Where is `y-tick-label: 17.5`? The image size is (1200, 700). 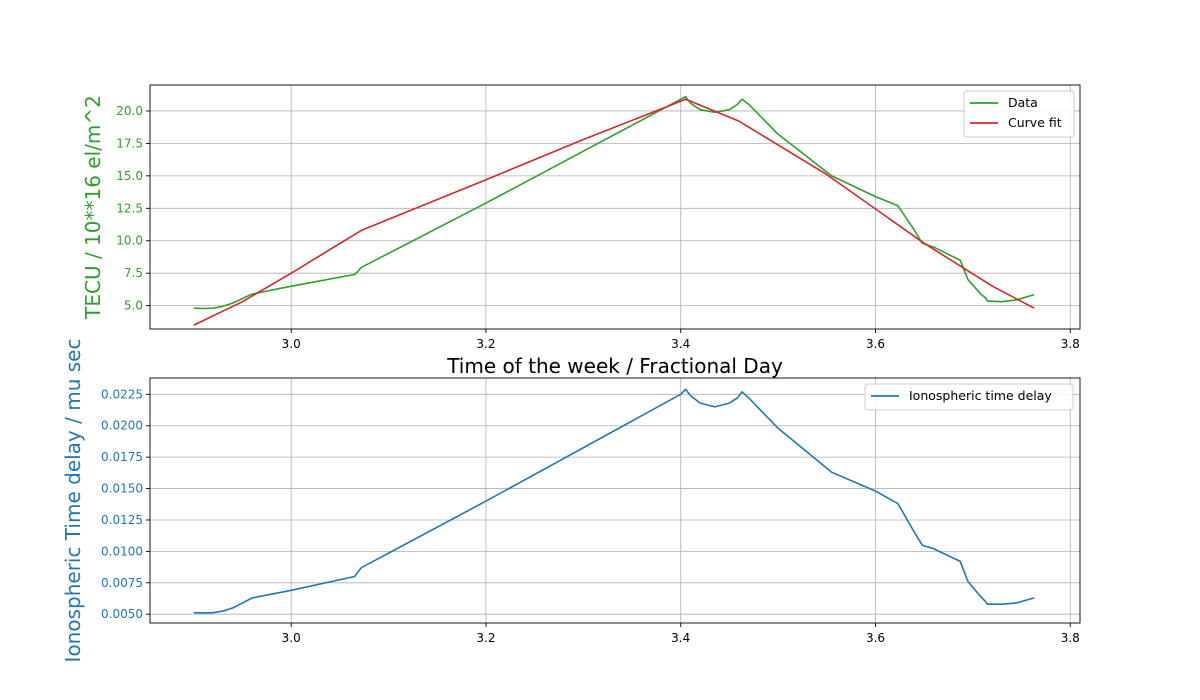 y-tick-label: 17.5 is located at coordinates (129, 143).